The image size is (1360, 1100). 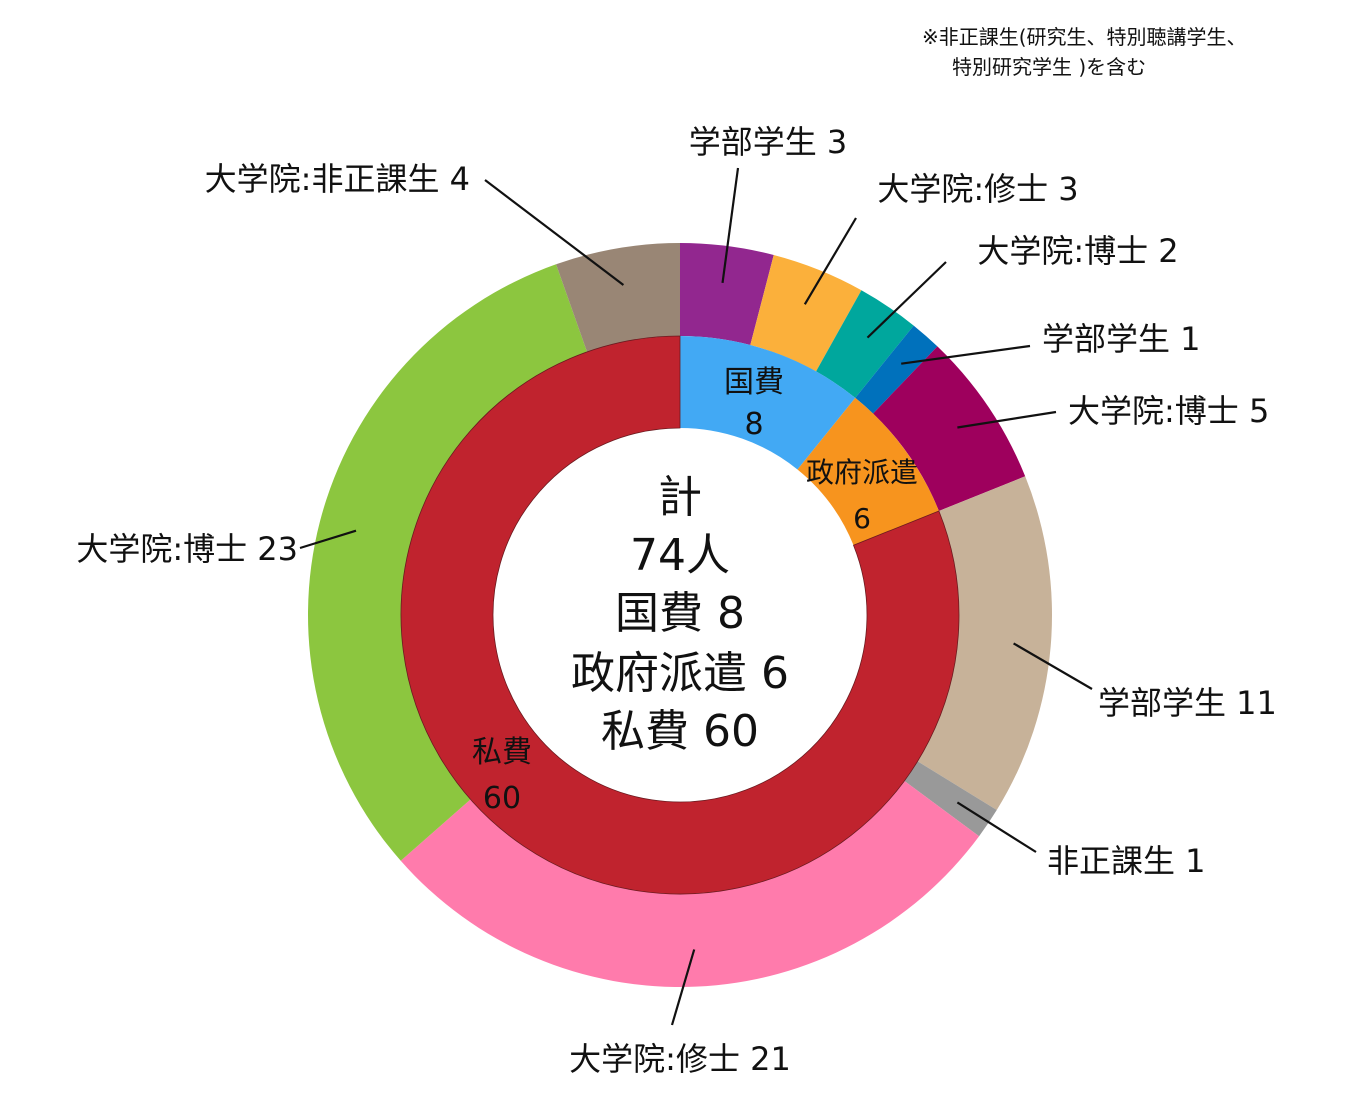 I want to click on inner-labels: 国費 8 政府派遣 6 私費 60, so click(x=695, y=590).